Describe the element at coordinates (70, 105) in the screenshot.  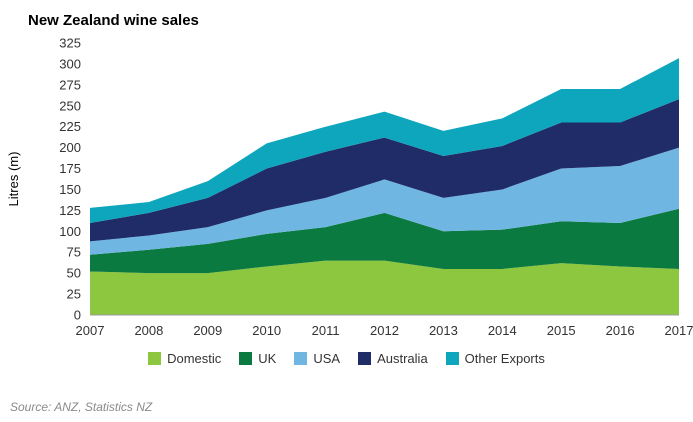
I see `y-tick-label: 250` at that location.